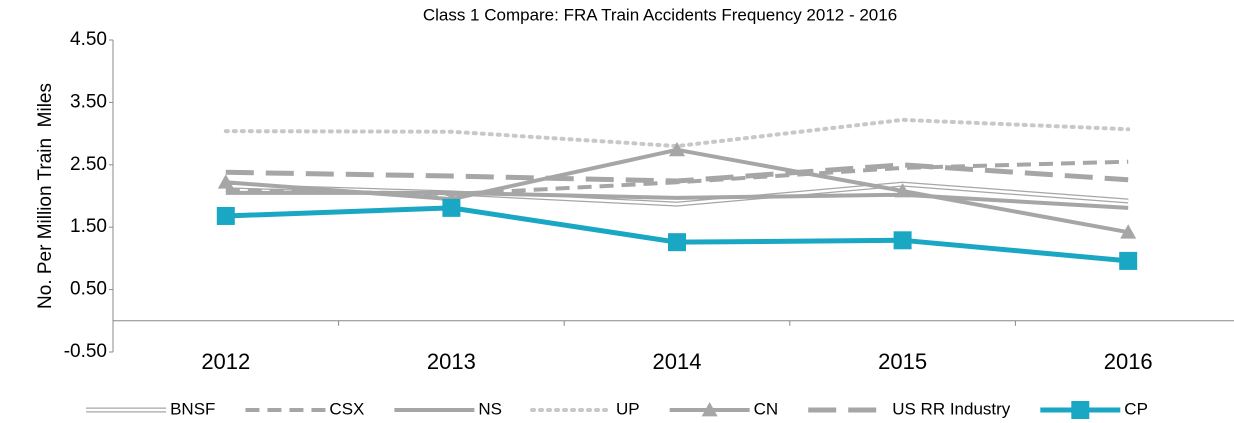 The height and width of the screenshot is (423, 1234). I want to click on y-tick-label: 4.50, so click(88, 39).